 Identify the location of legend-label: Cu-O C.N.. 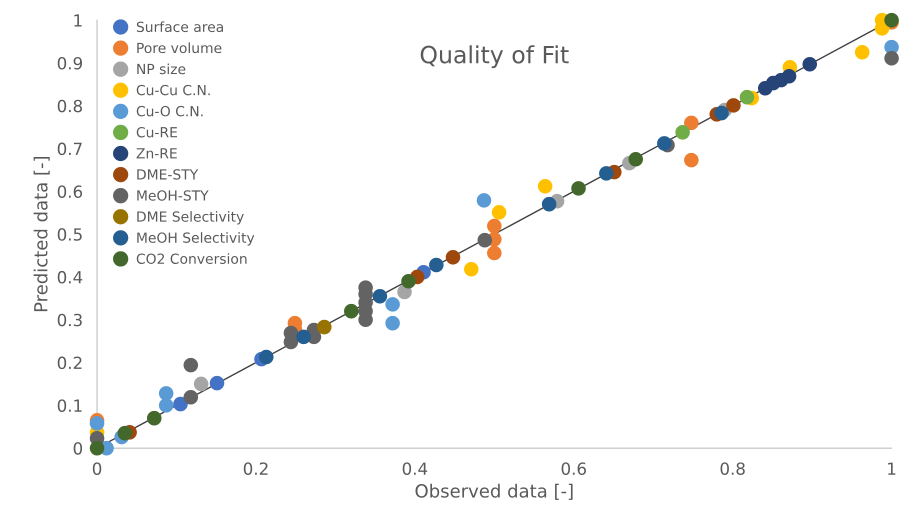
(169, 111).